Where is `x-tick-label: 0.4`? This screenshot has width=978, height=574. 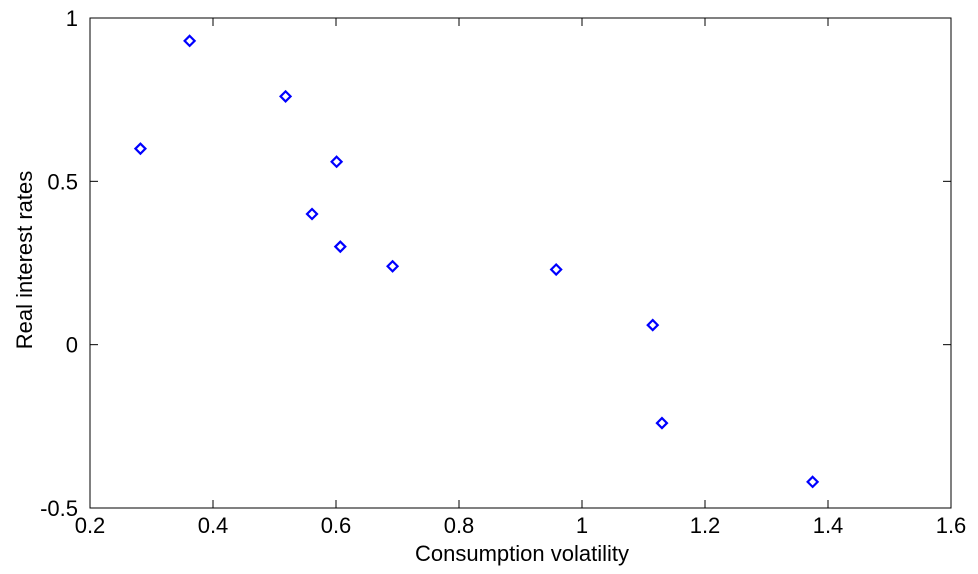 x-tick-label: 0.4 is located at coordinates (213, 525).